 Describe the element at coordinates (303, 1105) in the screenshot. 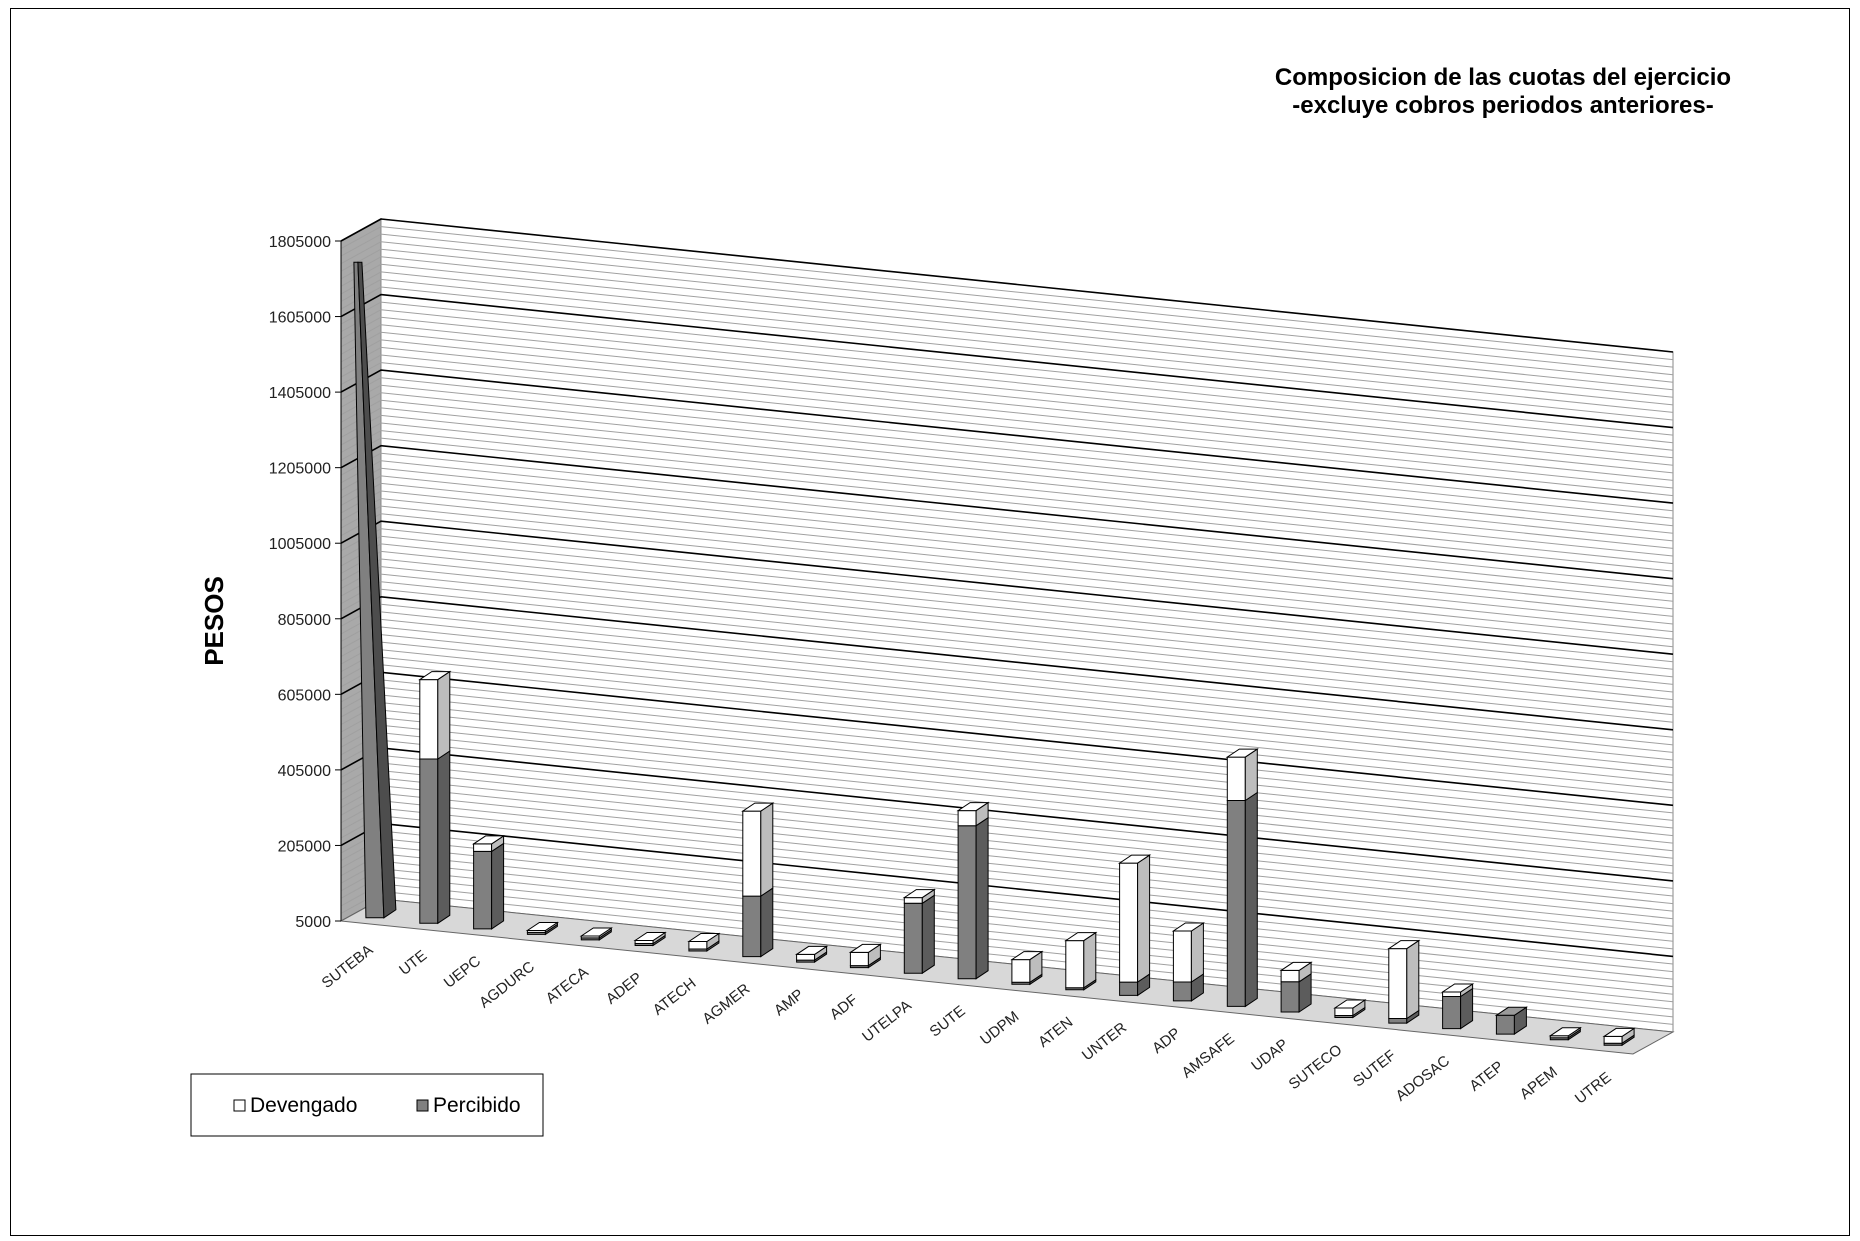

I see `legend-label-devengado: Devengado` at that location.